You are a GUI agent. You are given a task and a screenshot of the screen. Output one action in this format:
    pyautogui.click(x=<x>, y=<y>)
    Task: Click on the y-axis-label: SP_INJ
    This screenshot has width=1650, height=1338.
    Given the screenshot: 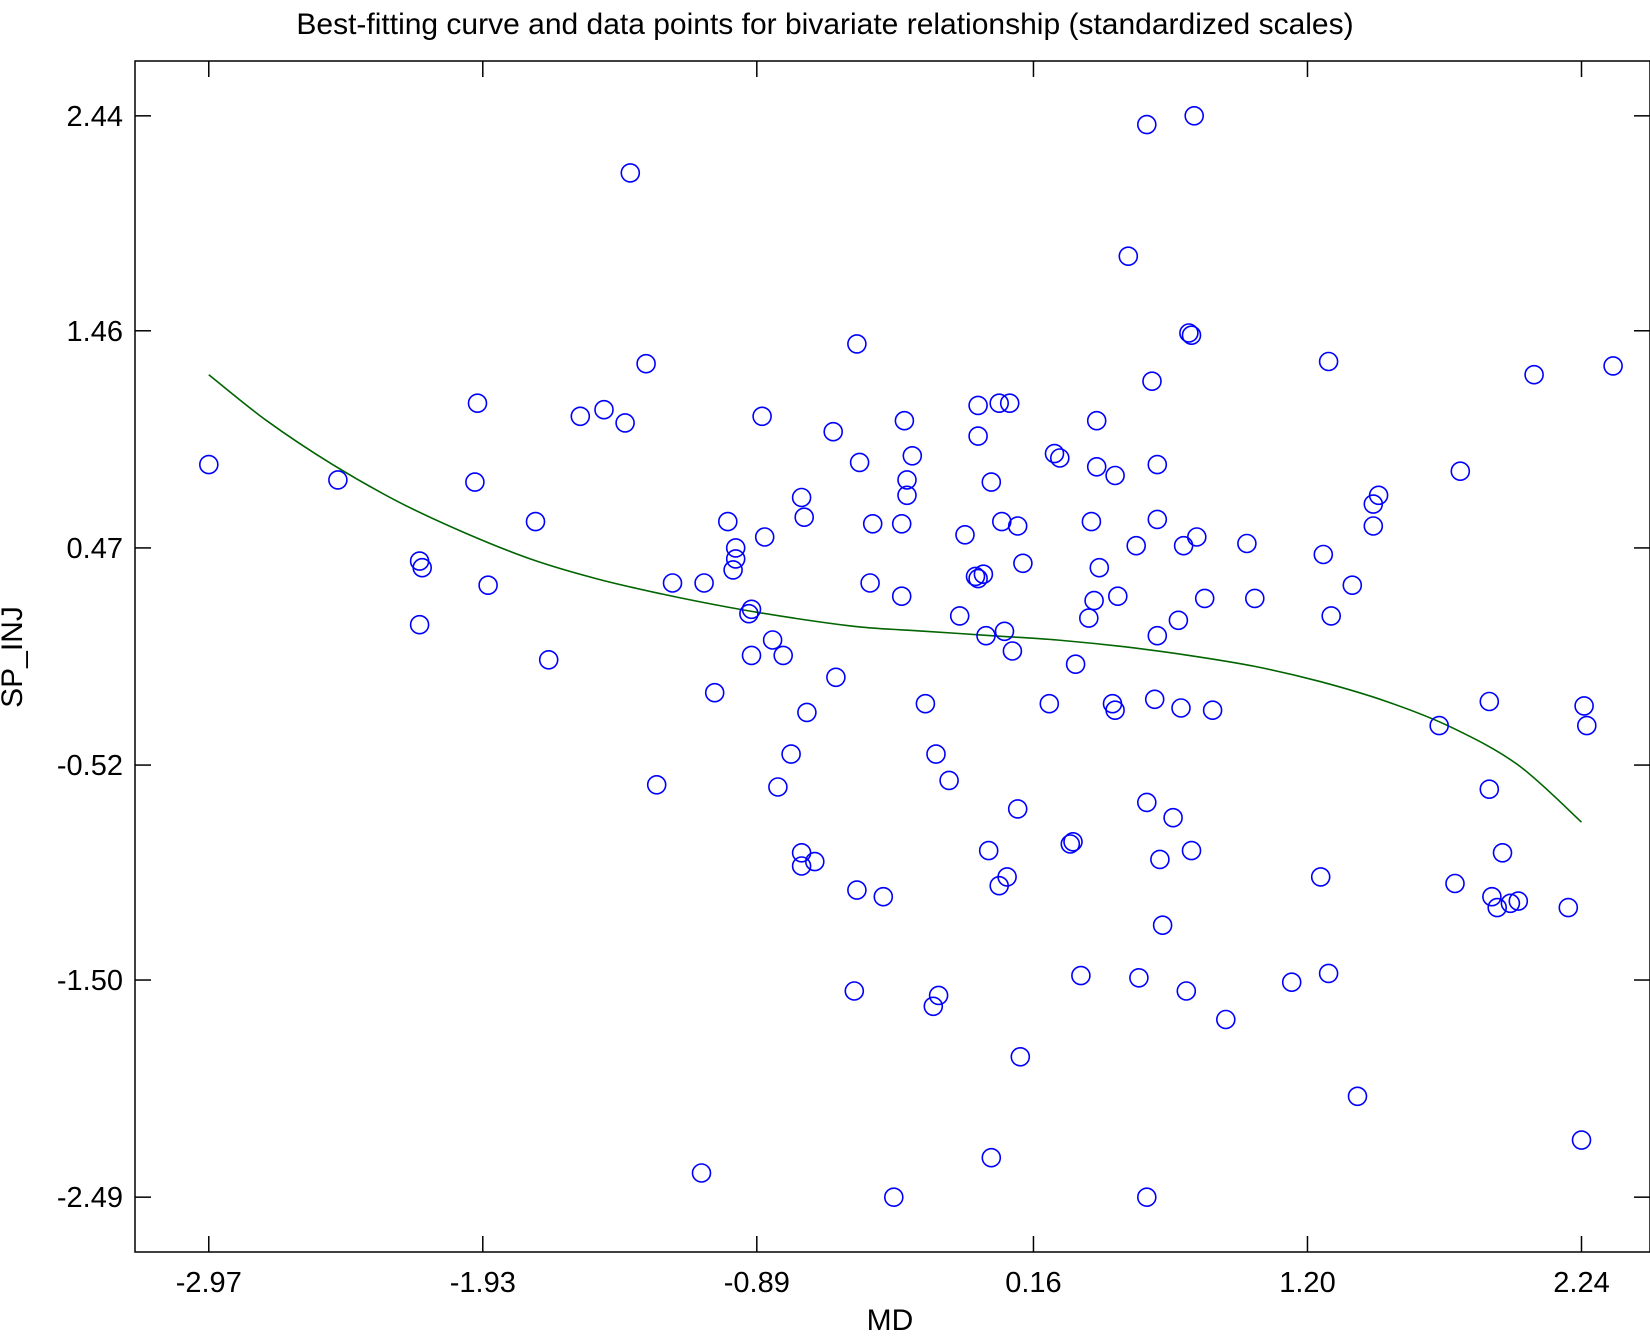 What is the action you would take?
    pyautogui.click(x=14, y=657)
    